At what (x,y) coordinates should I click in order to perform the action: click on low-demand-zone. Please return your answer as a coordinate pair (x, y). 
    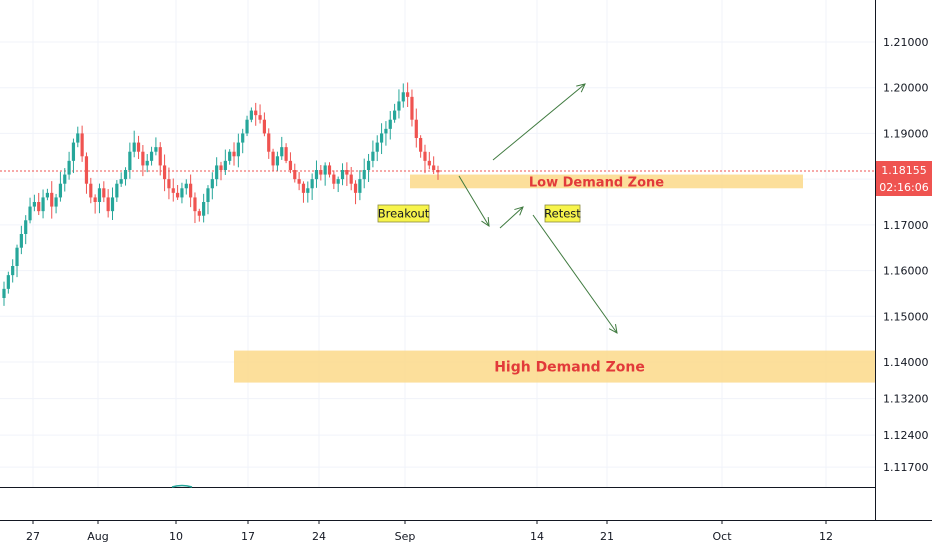
    Looking at the image, I should click on (606, 181).